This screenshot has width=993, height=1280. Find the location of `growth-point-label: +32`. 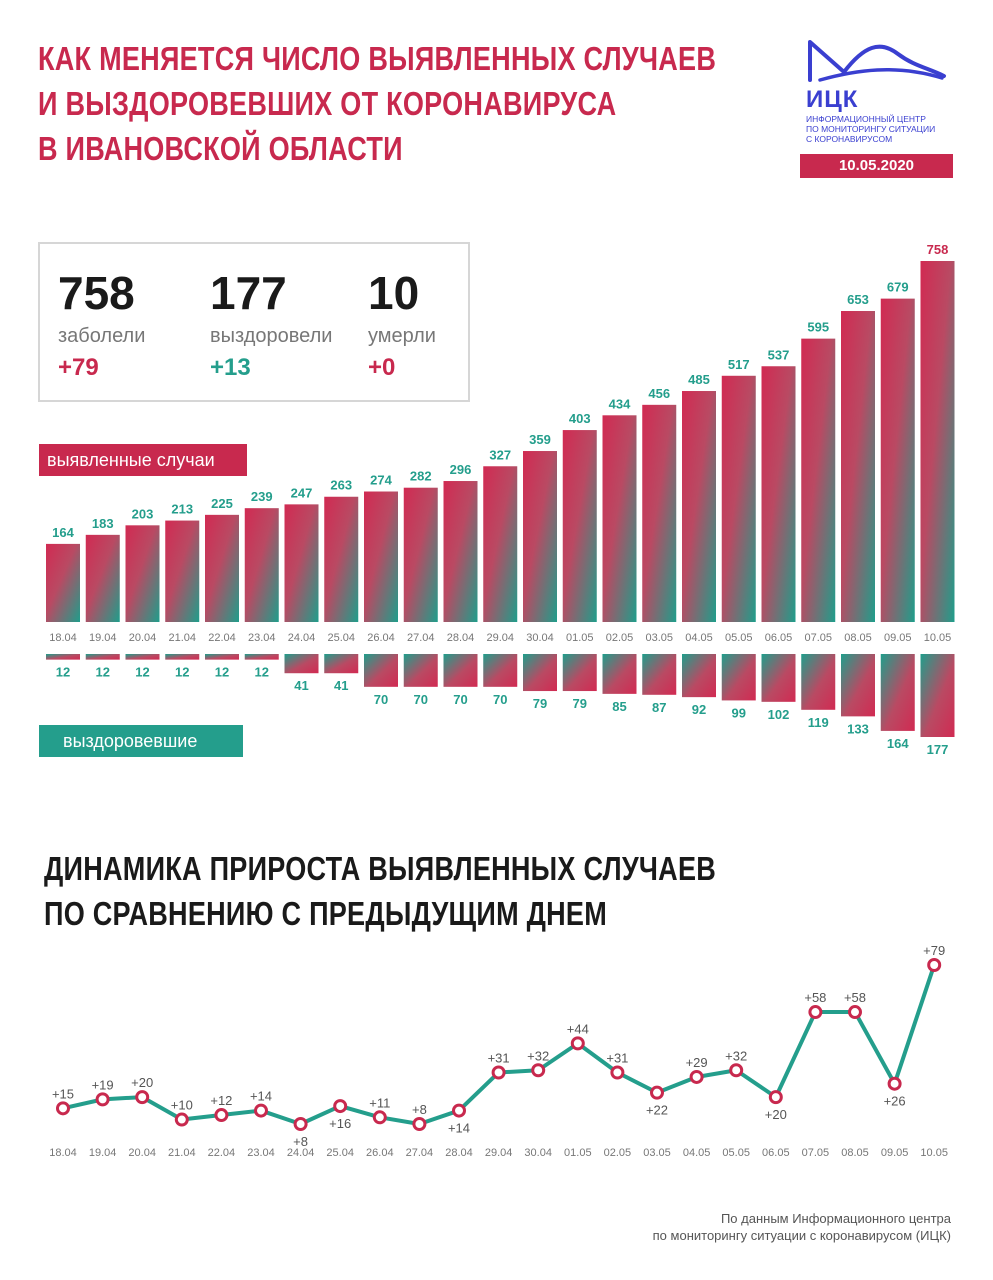

growth-point-label: +32 is located at coordinates (538, 1055).